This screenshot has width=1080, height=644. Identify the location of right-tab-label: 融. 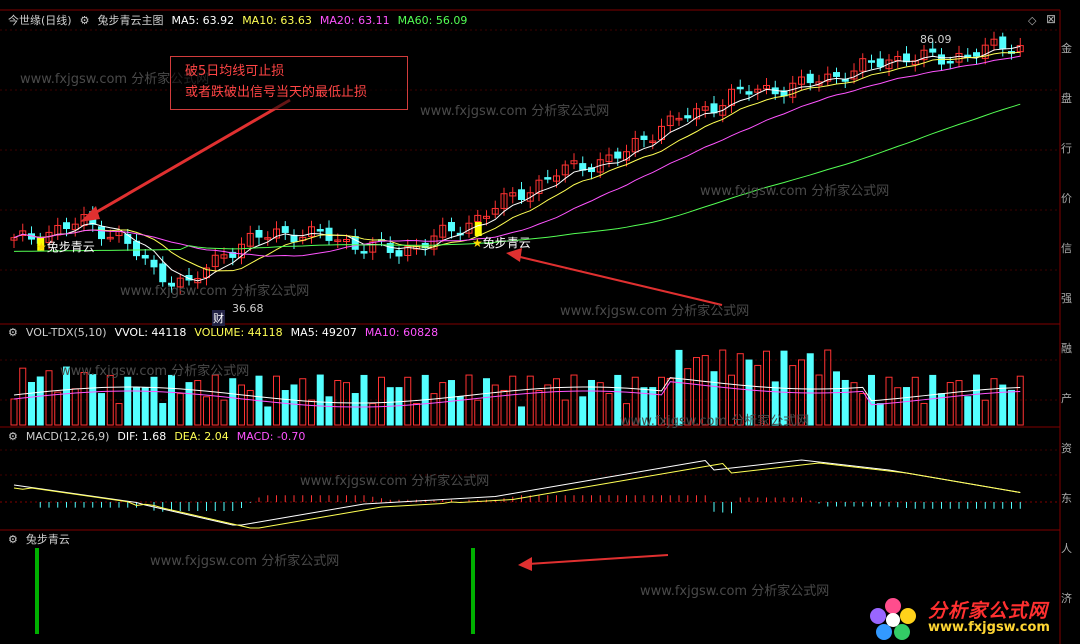
(1066, 348).